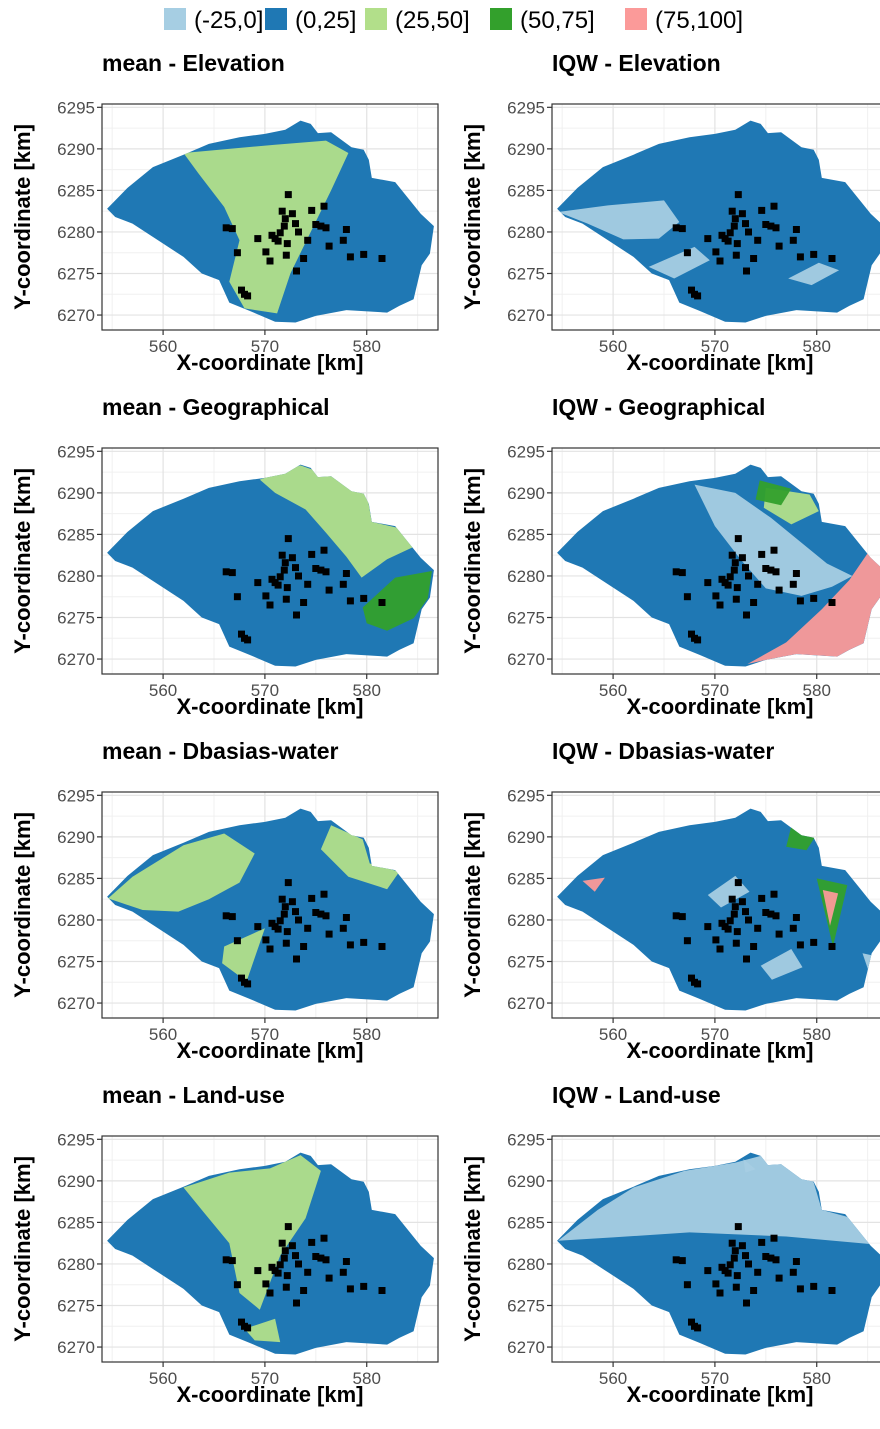  What do you see at coordinates (193, 1096) in the screenshot?
I see `panel-title: mean - Land-use` at bounding box center [193, 1096].